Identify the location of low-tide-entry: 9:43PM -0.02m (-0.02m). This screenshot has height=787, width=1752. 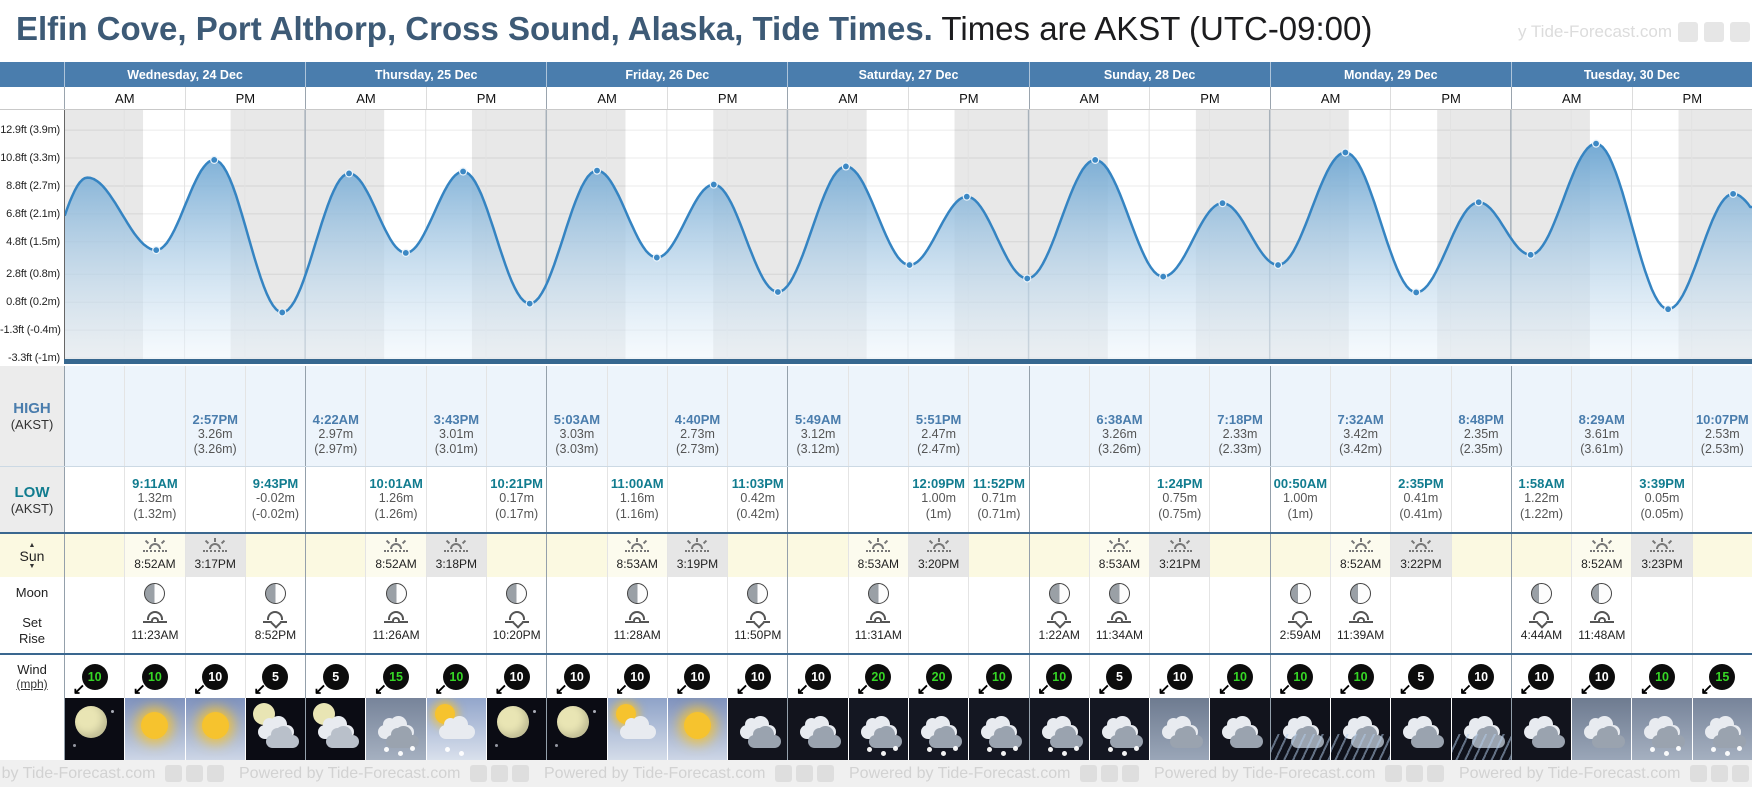
(274, 499).